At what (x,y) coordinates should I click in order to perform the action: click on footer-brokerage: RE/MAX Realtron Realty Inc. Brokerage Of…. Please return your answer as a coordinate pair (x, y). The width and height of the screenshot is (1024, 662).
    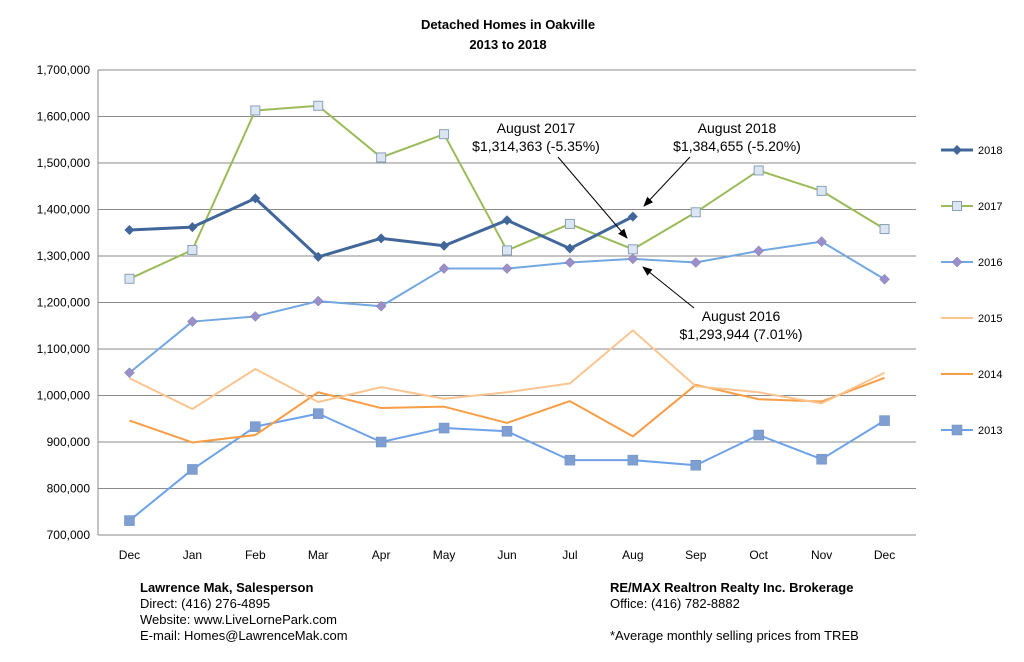
    Looking at the image, I should click on (734, 612).